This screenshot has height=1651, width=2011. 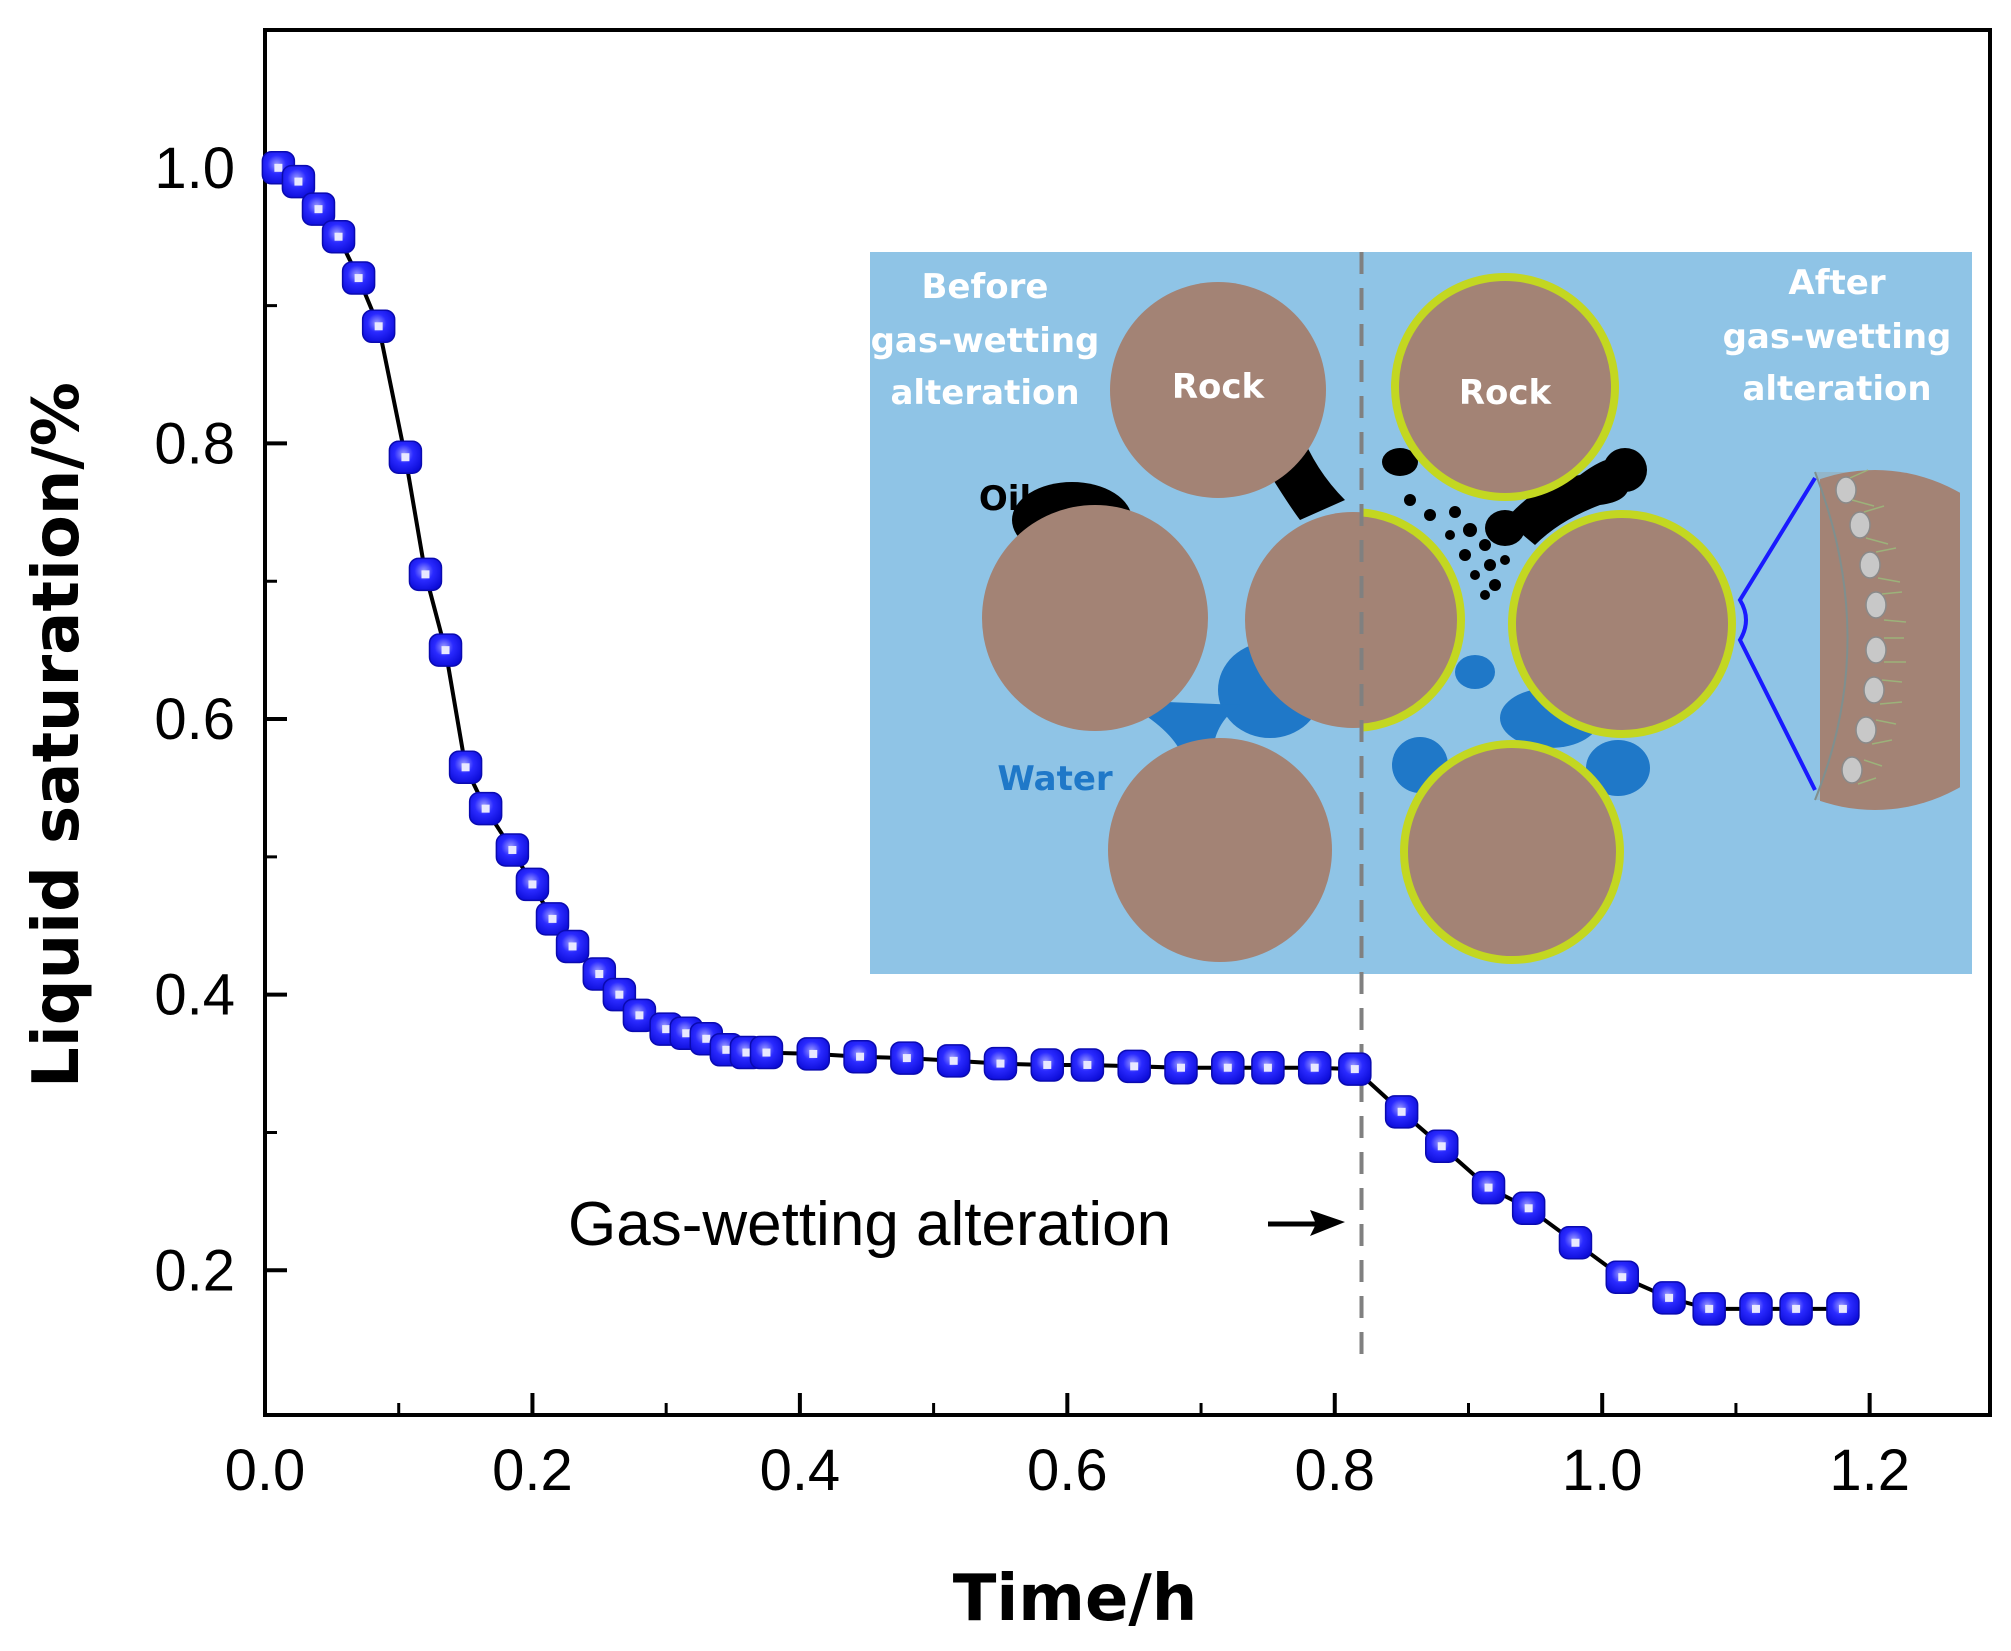 What do you see at coordinates (1353, 620) in the screenshot?
I see `rock-center` at bounding box center [1353, 620].